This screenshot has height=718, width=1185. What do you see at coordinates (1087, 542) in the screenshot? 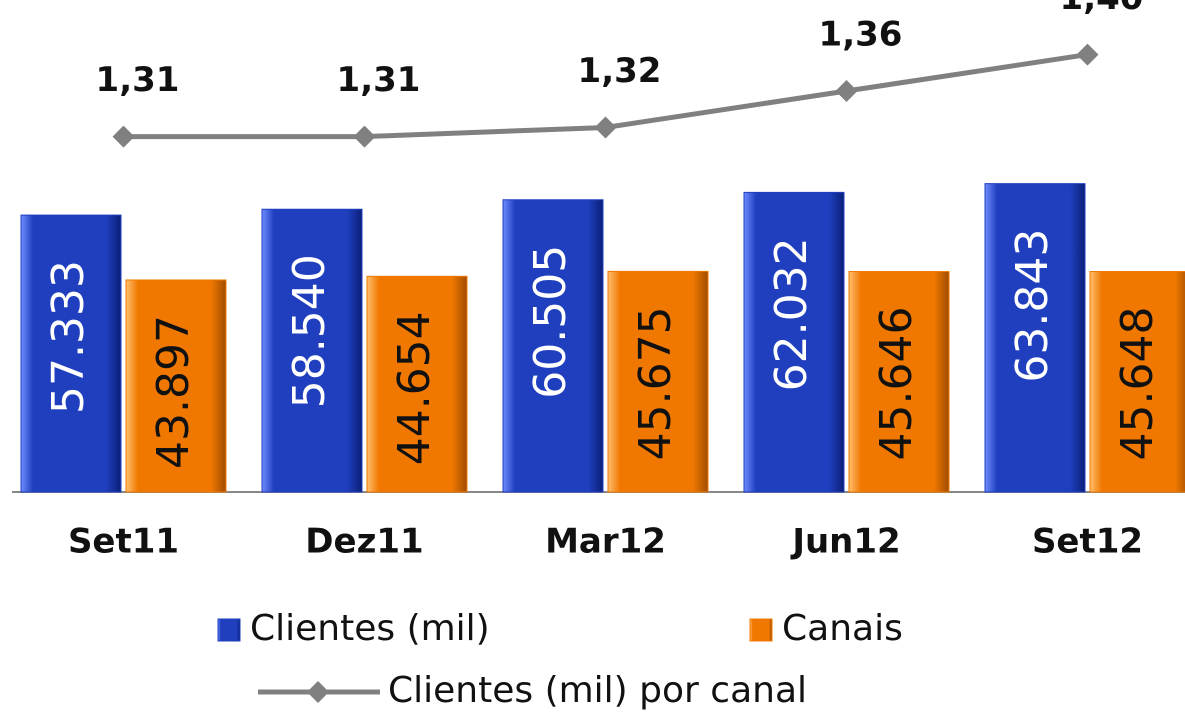
I see `x-tick-label: Set12` at bounding box center [1087, 542].